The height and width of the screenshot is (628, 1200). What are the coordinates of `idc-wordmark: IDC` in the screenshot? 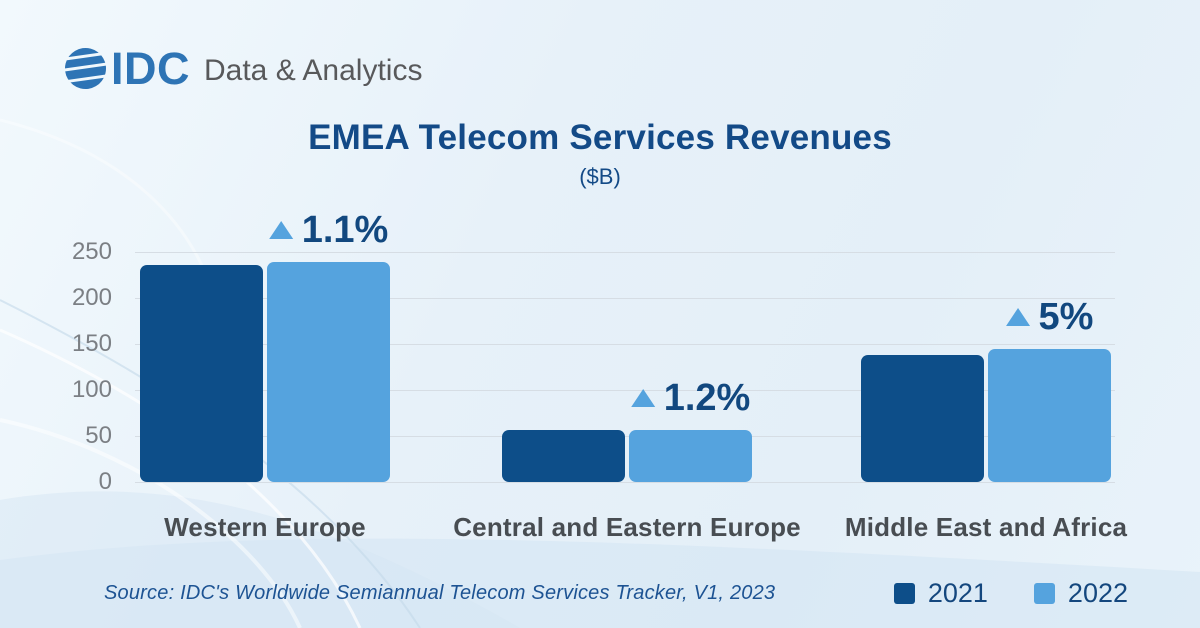 It's located at (150, 68).